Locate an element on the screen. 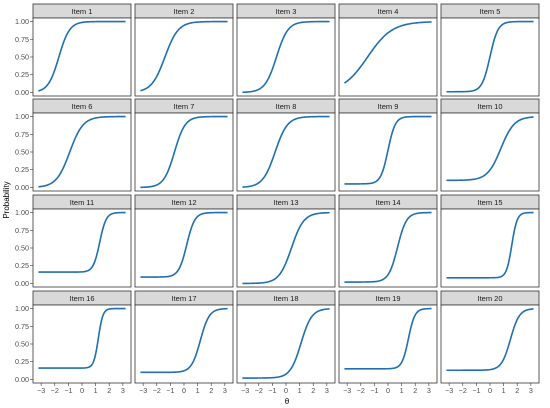 The width and height of the screenshot is (550, 408). panel: Item 10 is located at coordinates (490, 145).